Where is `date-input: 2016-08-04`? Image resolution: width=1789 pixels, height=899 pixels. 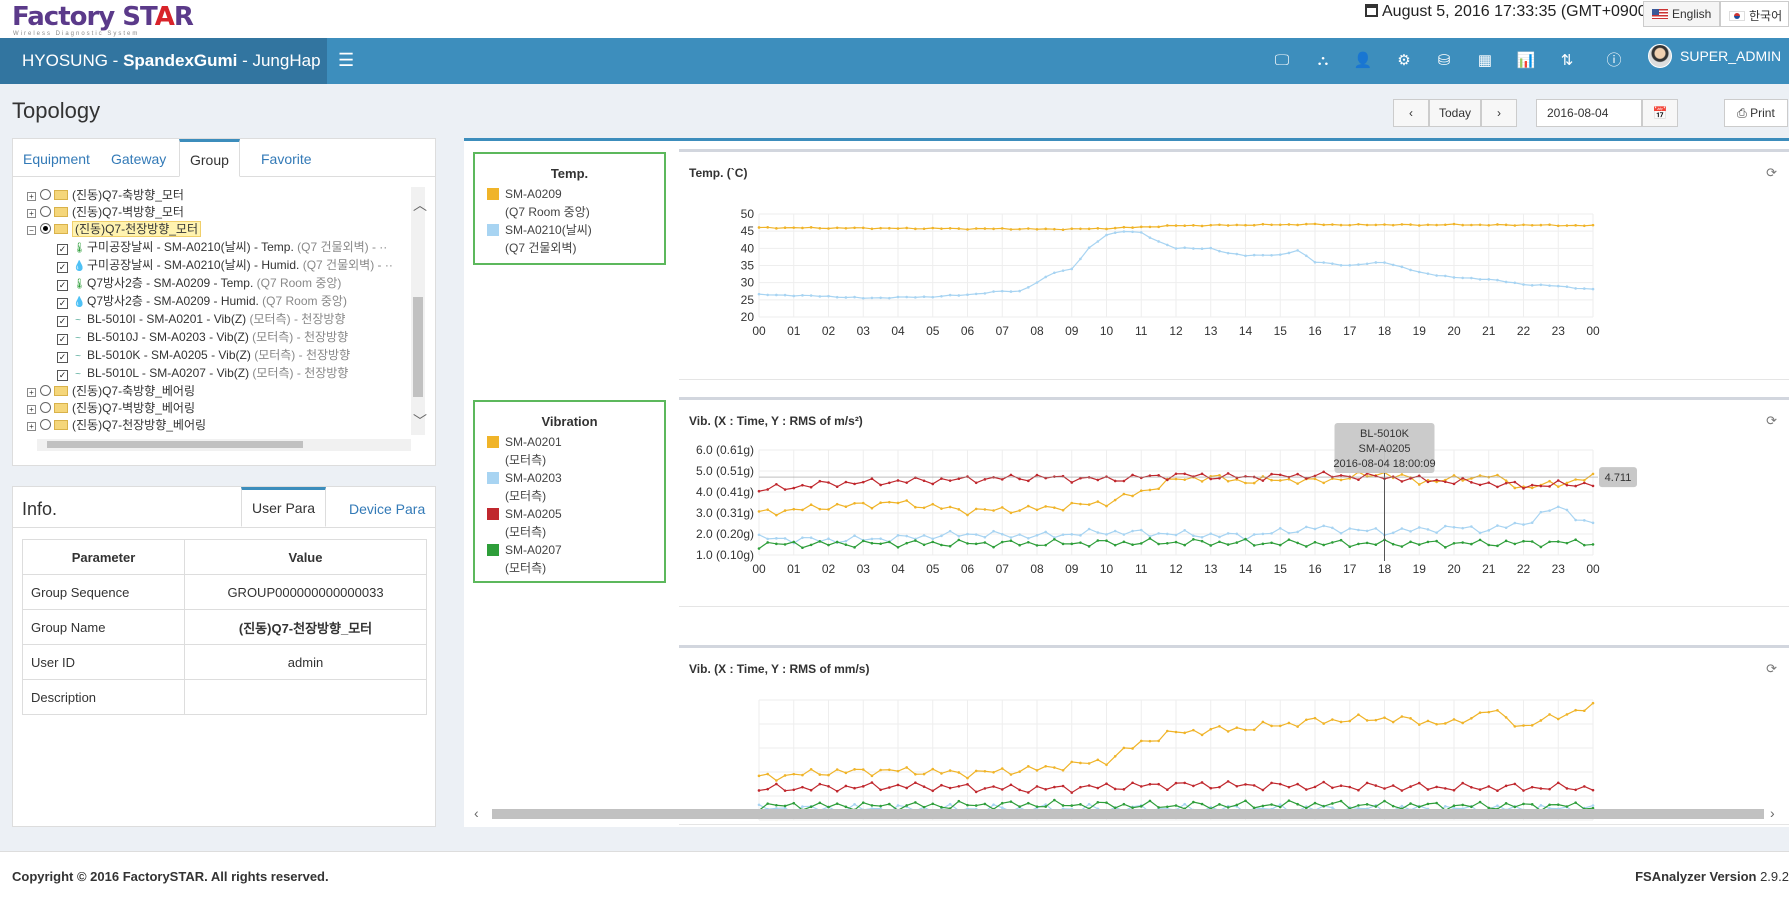
date-input: 2016-08-04 is located at coordinates (1589, 113).